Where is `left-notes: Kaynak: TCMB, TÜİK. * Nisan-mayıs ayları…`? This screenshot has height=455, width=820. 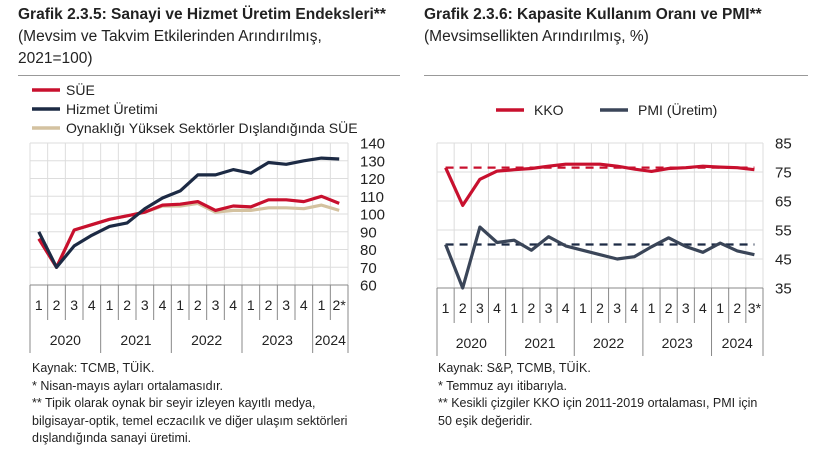
left-notes: Kaynak: TCMB, TÜİK. * Nisan-mayıs ayları… is located at coordinates (189, 404).